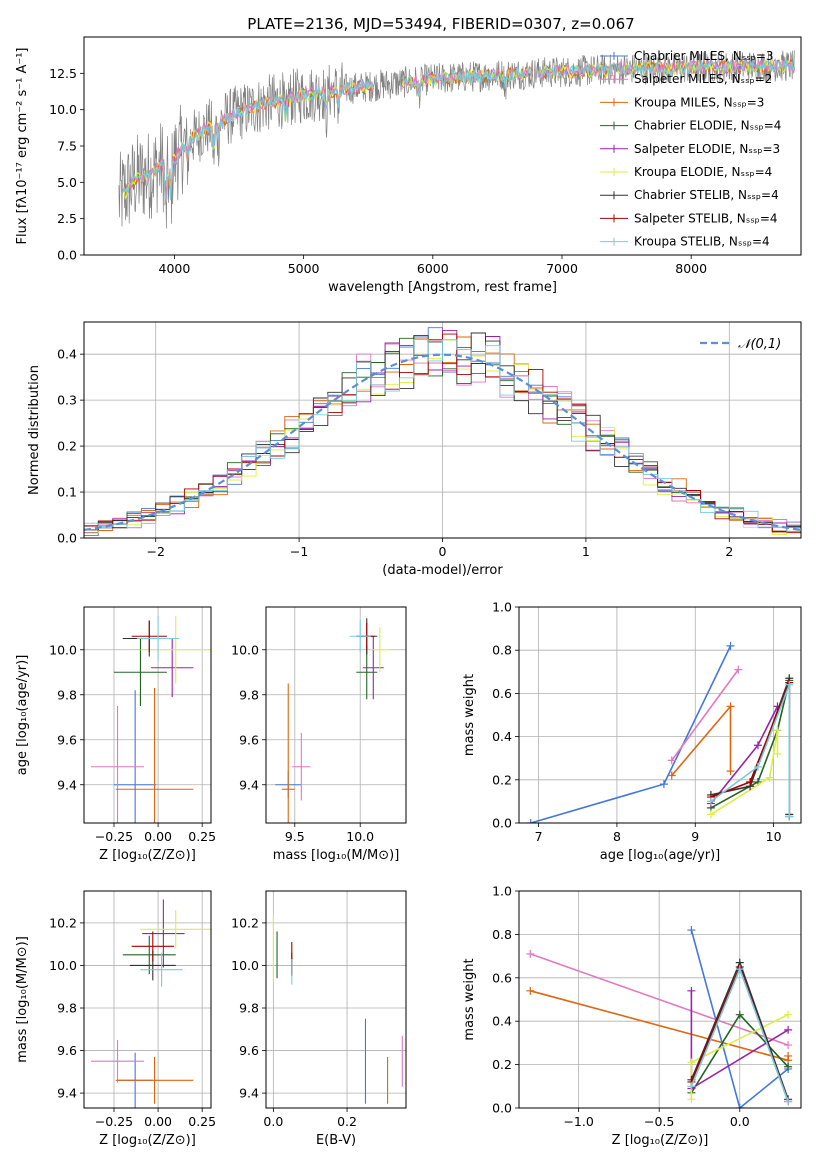 The image size is (819, 1170). What do you see at coordinates (337, 1009) in the screenshot?
I see `mass-vs-ebv-plot-area` at bounding box center [337, 1009].